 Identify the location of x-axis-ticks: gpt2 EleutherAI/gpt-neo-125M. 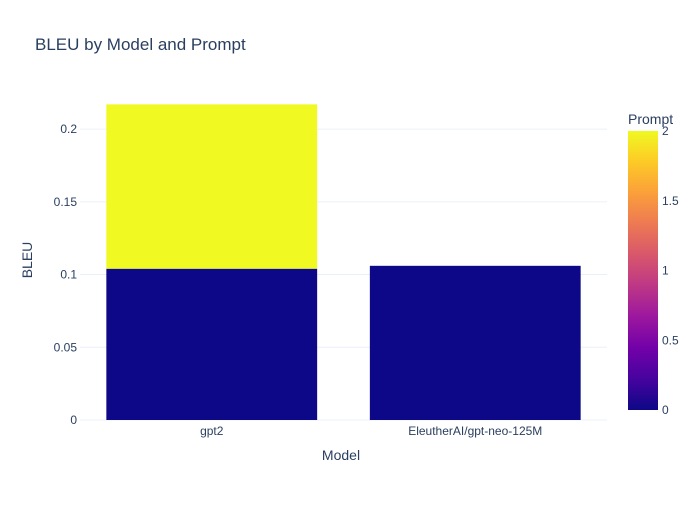
(371, 431).